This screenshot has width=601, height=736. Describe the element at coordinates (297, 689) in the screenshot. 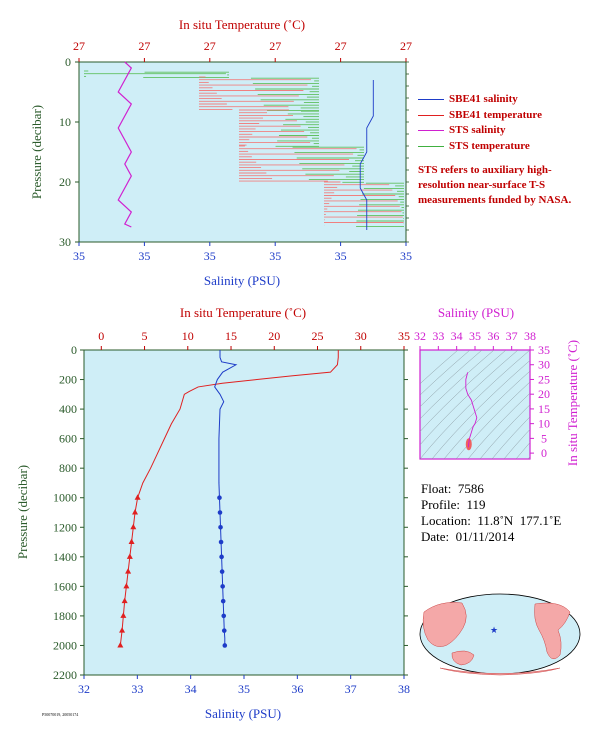

I see `bottom-axis-tick-label: 36` at that location.